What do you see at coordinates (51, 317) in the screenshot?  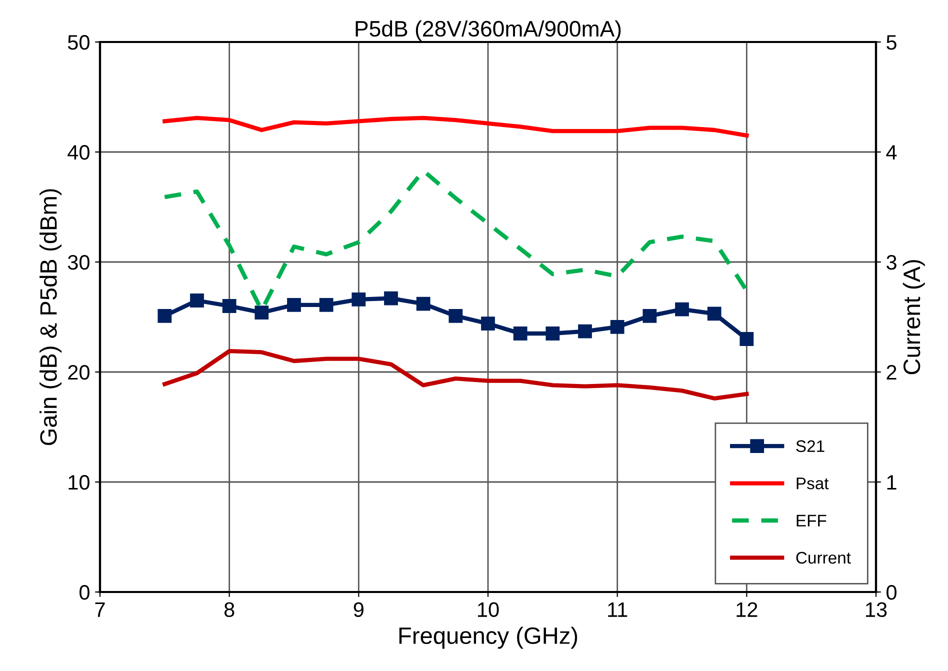 I see `y-axis-title: Gain (dB) & P5dB (dBm)` at bounding box center [51, 317].